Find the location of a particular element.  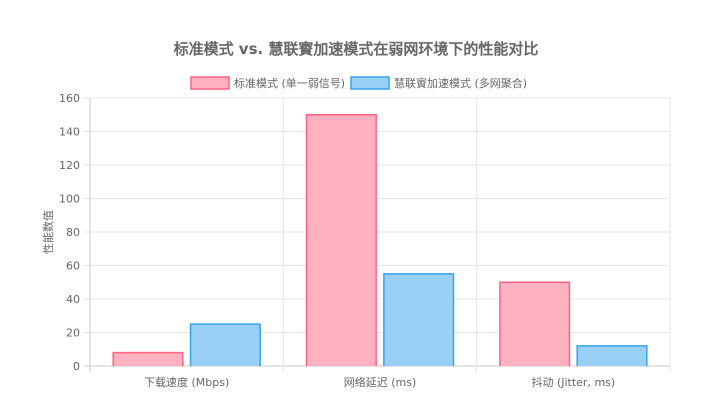

x-tick-label: 网络延迟 (ms) is located at coordinates (380, 382).